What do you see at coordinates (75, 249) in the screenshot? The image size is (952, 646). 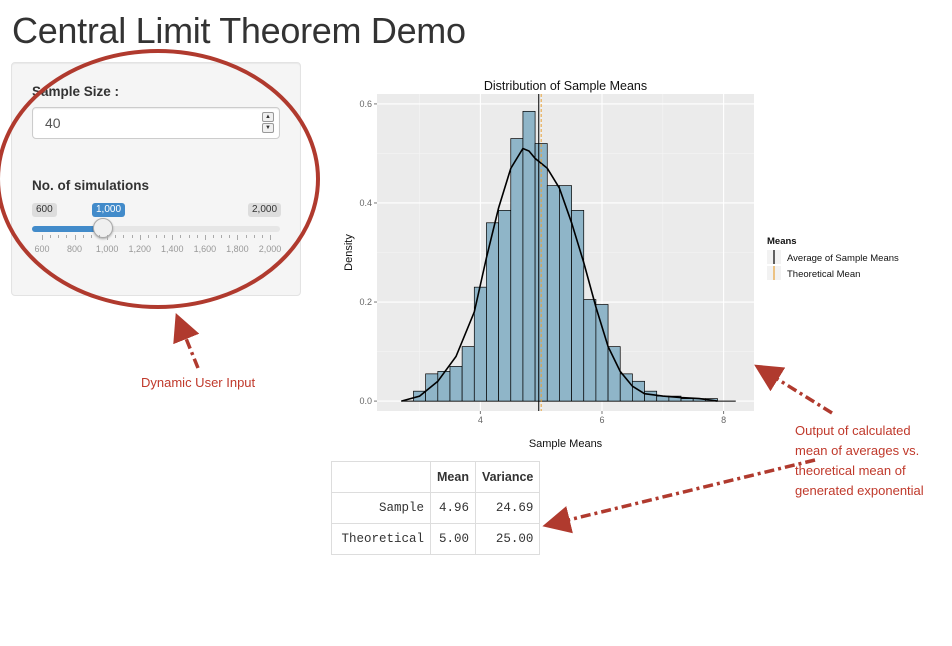 I see `slider-tick-label: 800` at bounding box center [75, 249].